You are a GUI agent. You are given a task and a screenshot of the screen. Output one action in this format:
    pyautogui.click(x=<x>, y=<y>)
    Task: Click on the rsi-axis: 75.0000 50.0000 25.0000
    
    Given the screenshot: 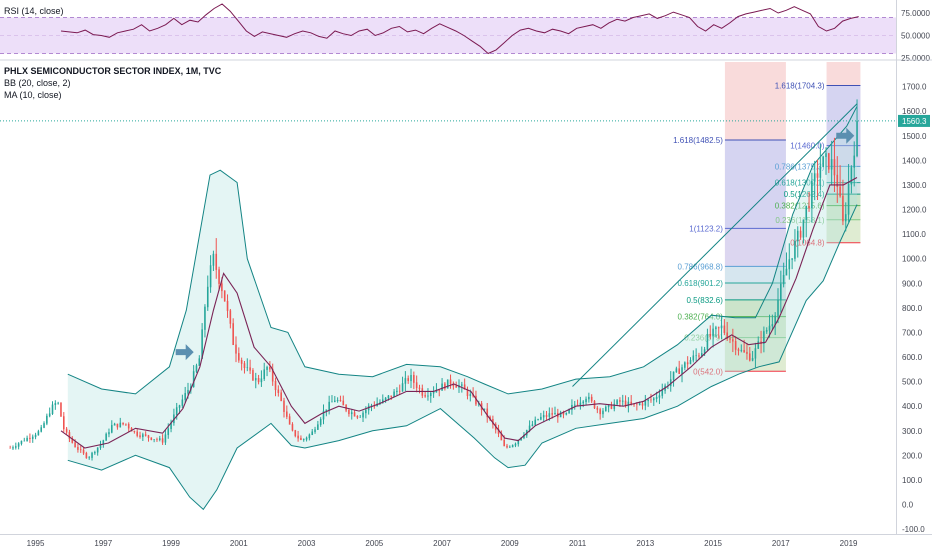 What is the action you would take?
    pyautogui.click(x=915, y=36)
    